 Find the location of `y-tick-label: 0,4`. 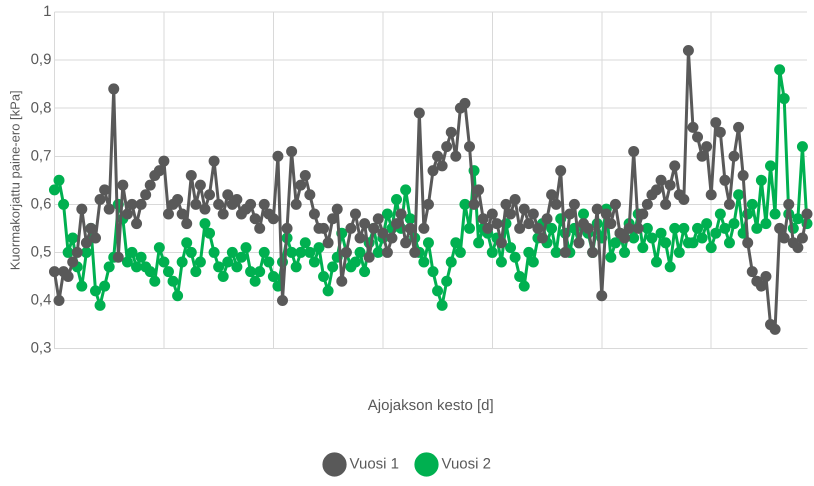

y-tick-label: 0,4 is located at coordinates (41, 300).